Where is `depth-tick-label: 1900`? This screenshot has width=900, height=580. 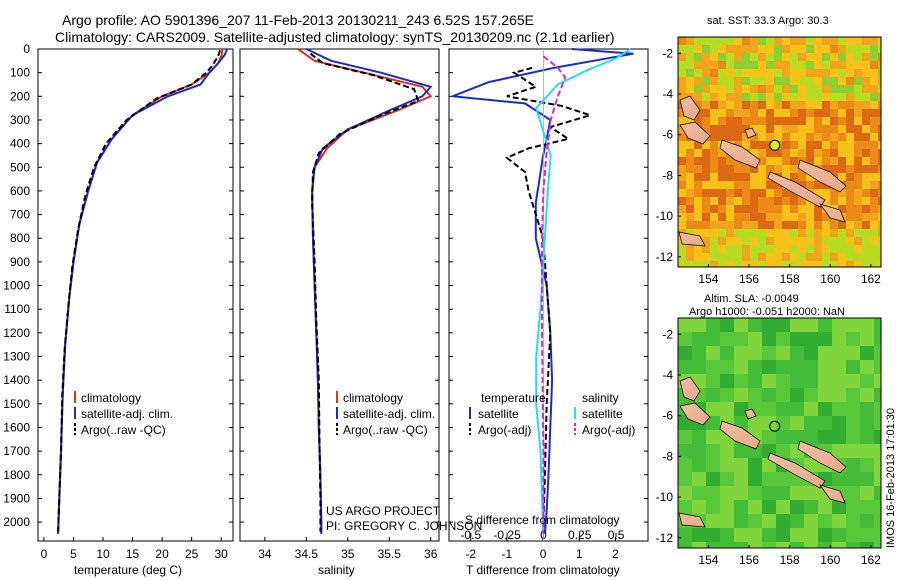
depth-tick-label: 1900 is located at coordinates (16, 498).